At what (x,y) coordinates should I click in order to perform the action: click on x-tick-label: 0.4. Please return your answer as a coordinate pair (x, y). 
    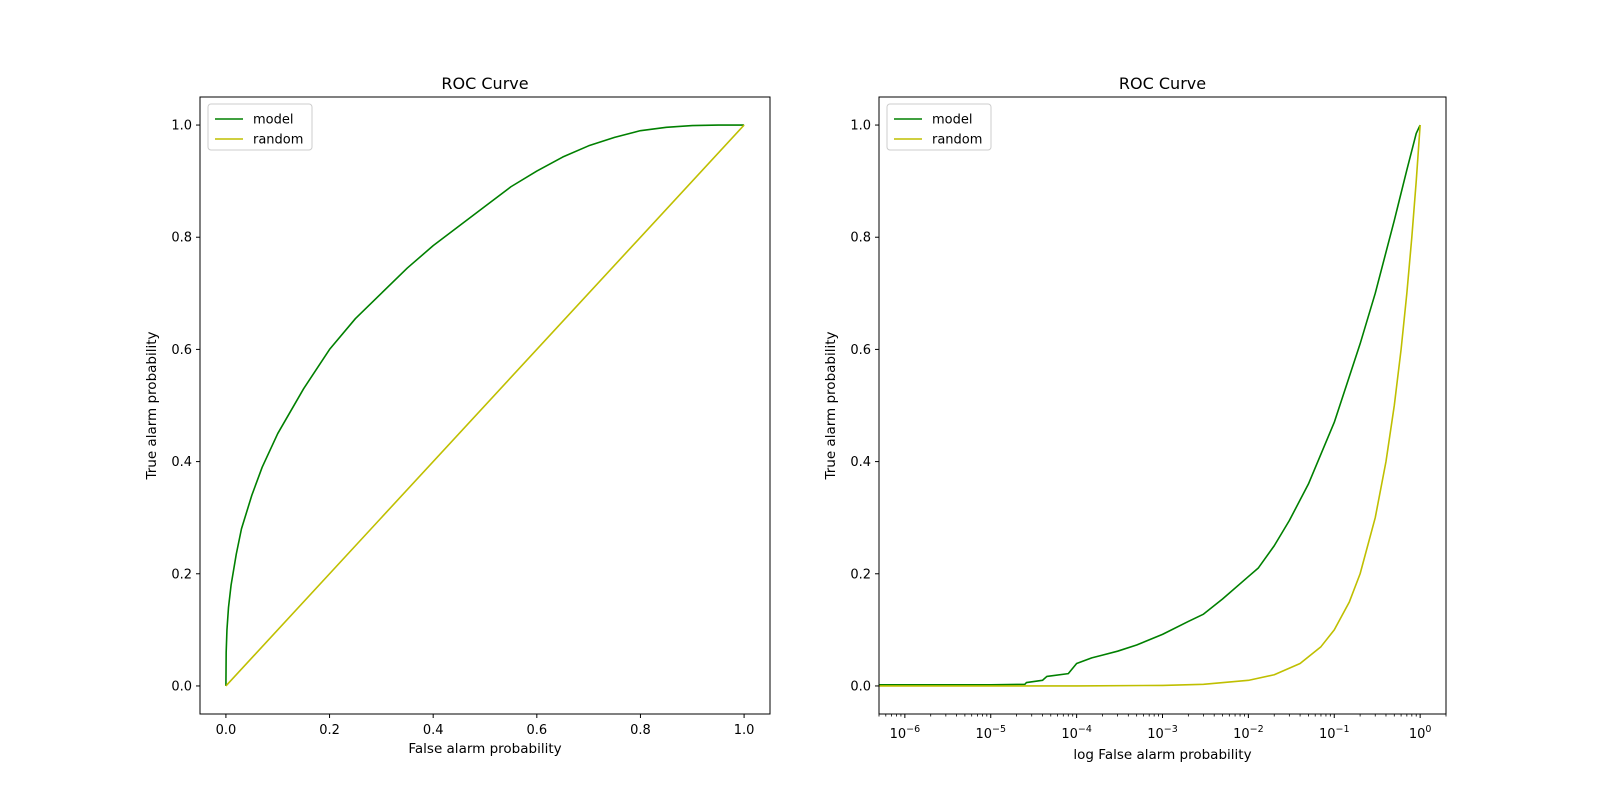
    Looking at the image, I should click on (433, 730).